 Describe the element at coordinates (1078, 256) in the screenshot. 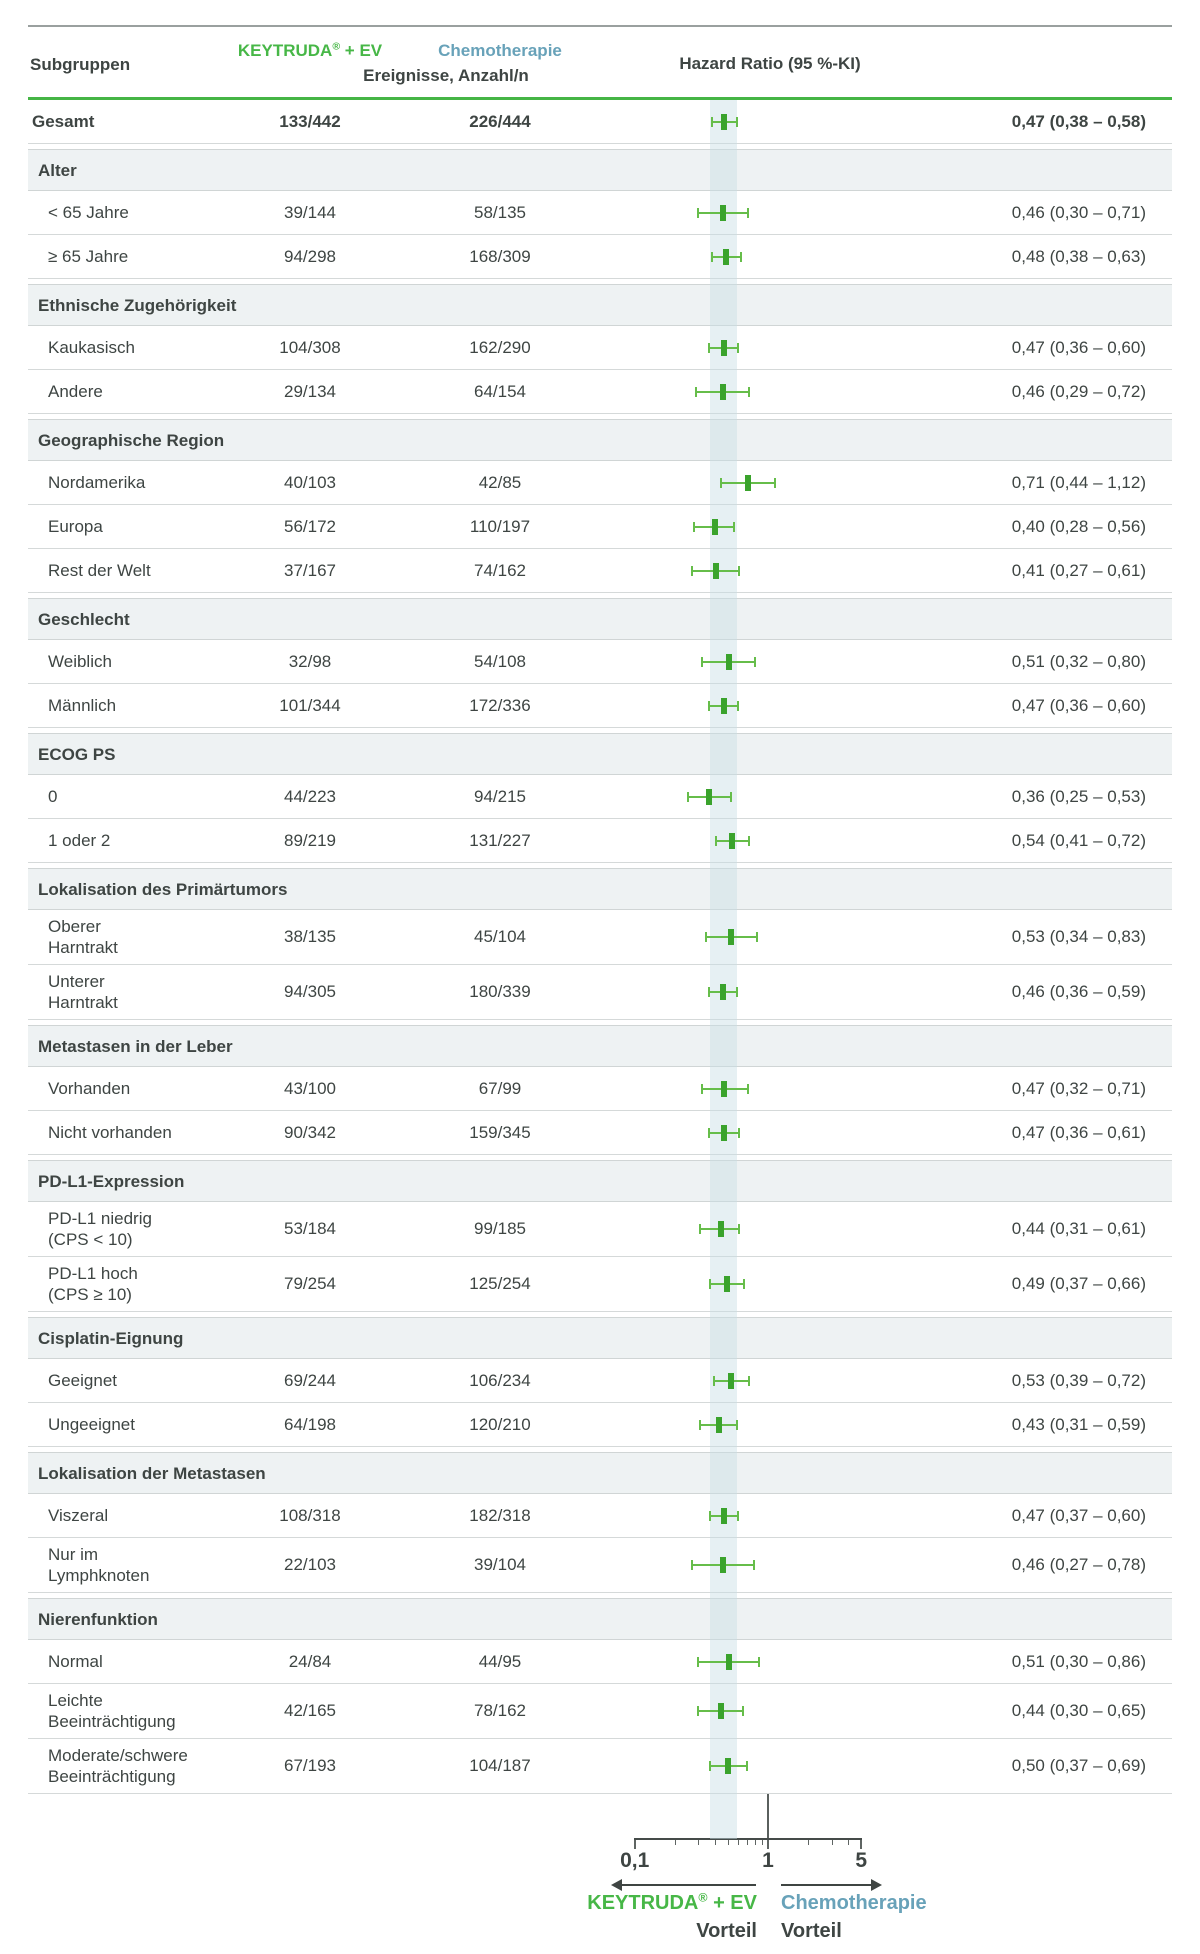

I see `hazard-ratio-text: 0,48 (0,38 – 0,63)` at that location.